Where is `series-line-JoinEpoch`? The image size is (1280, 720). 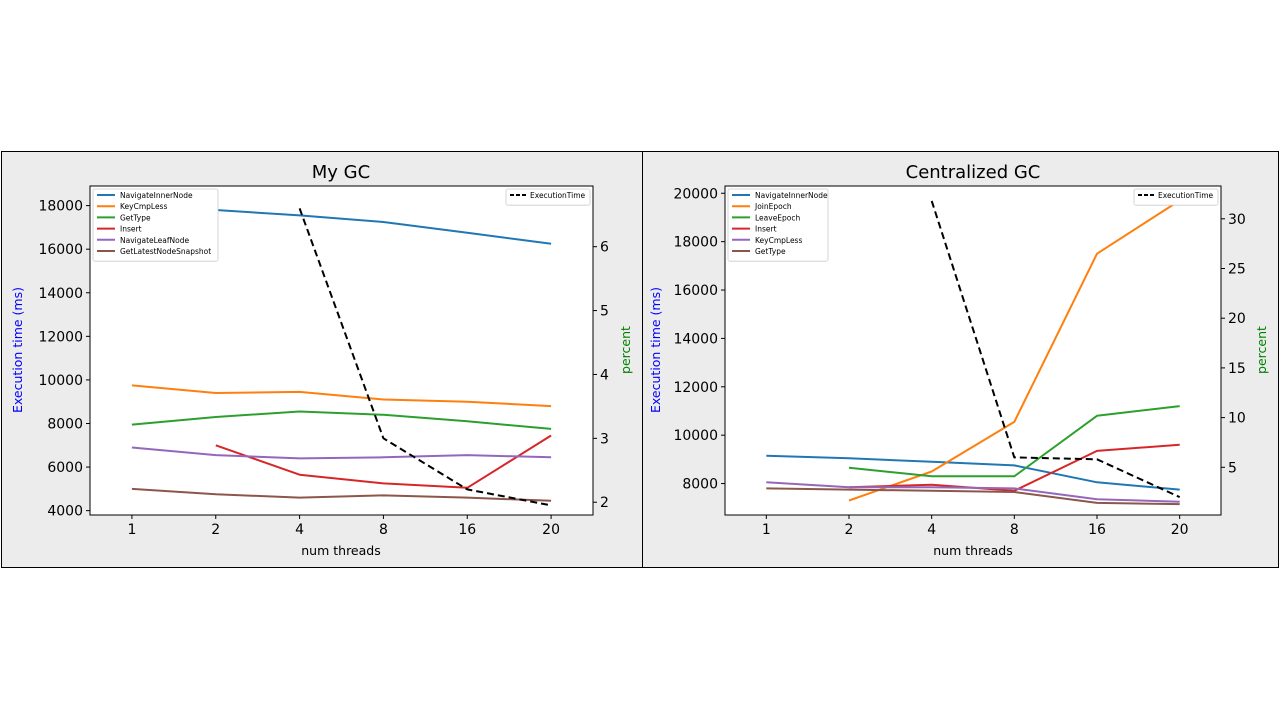 series-line-JoinEpoch is located at coordinates (1014, 350).